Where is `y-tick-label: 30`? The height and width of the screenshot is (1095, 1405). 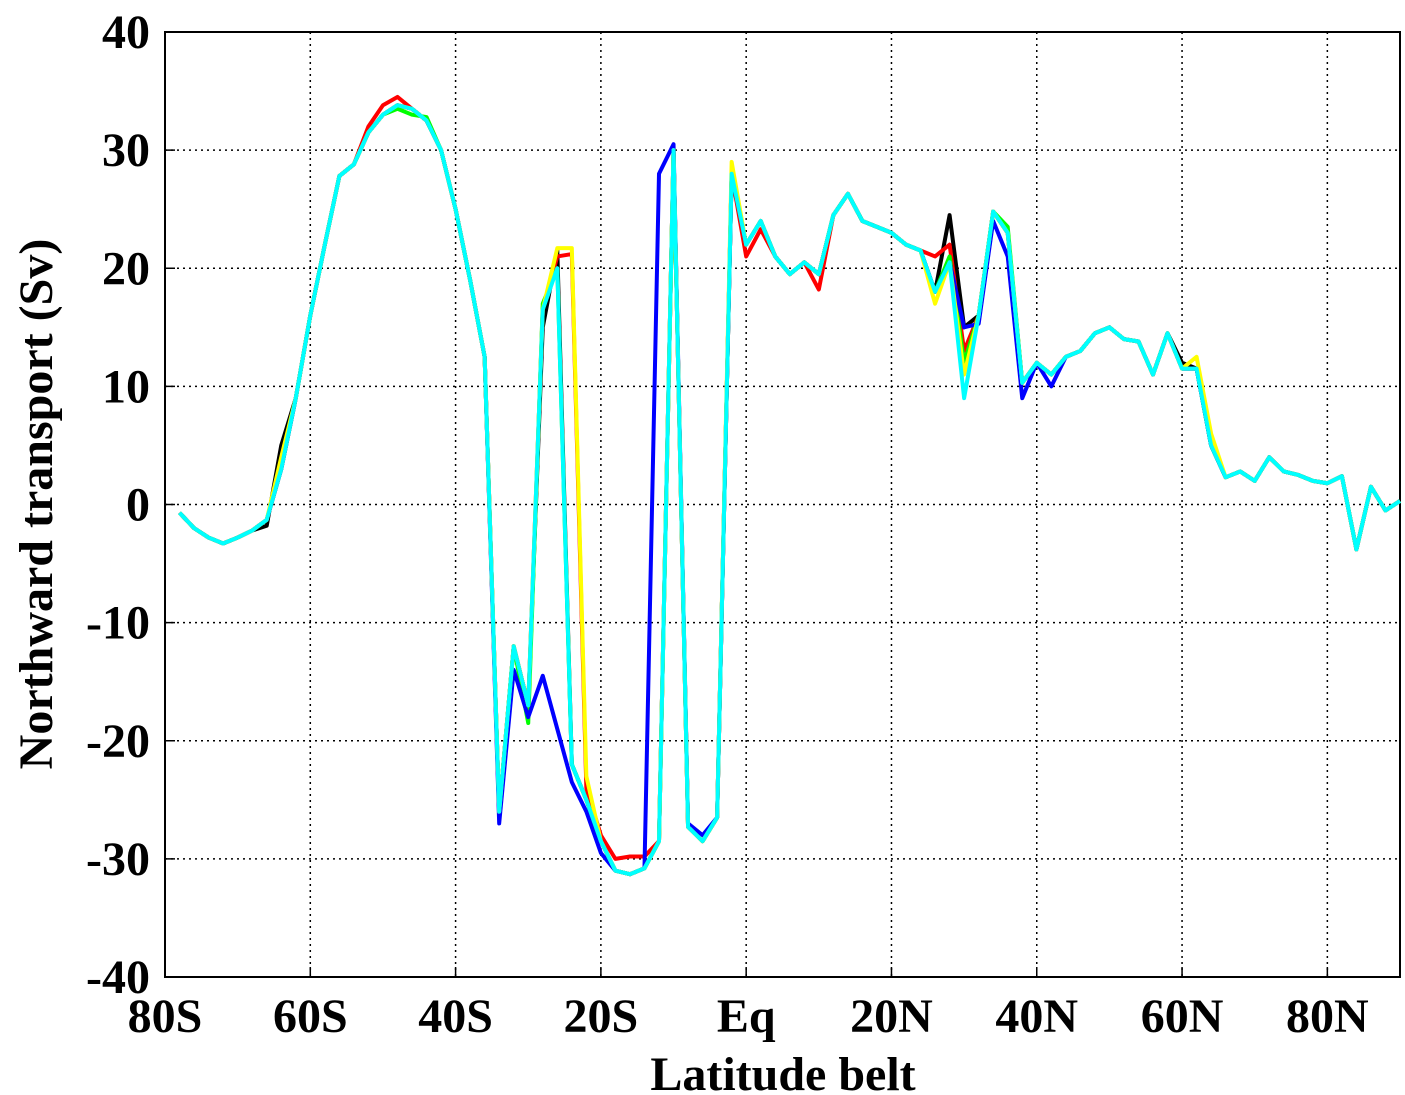 y-tick-label: 30 is located at coordinates (126, 150).